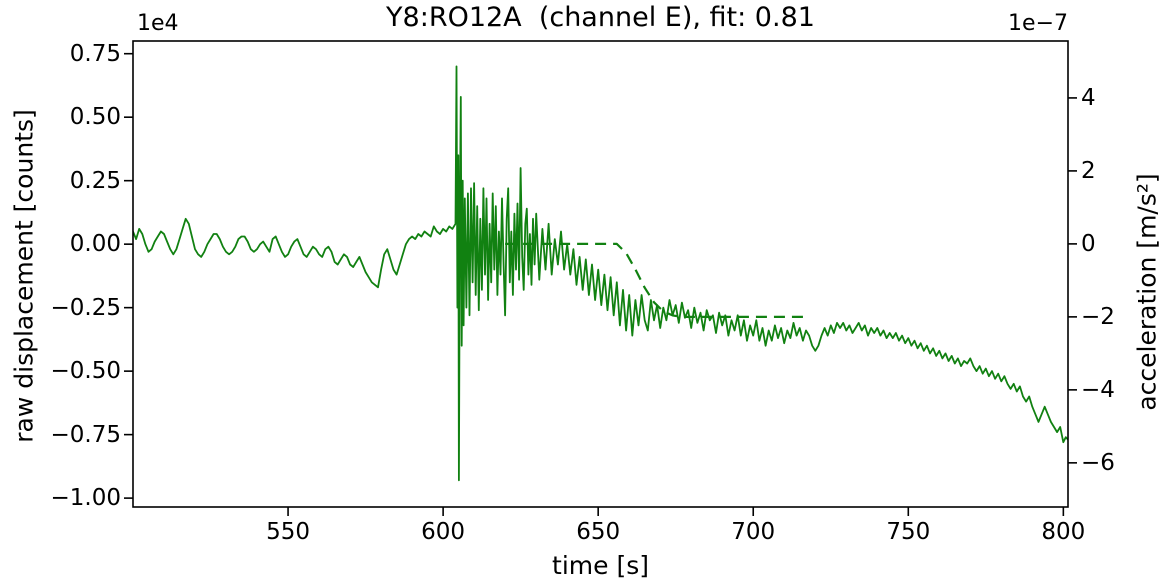  What do you see at coordinates (600, 17) in the screenshot?
I see `chart-title: Y8:RO12A (channel E), fit: 0.81` at bounding box center [600, 17].